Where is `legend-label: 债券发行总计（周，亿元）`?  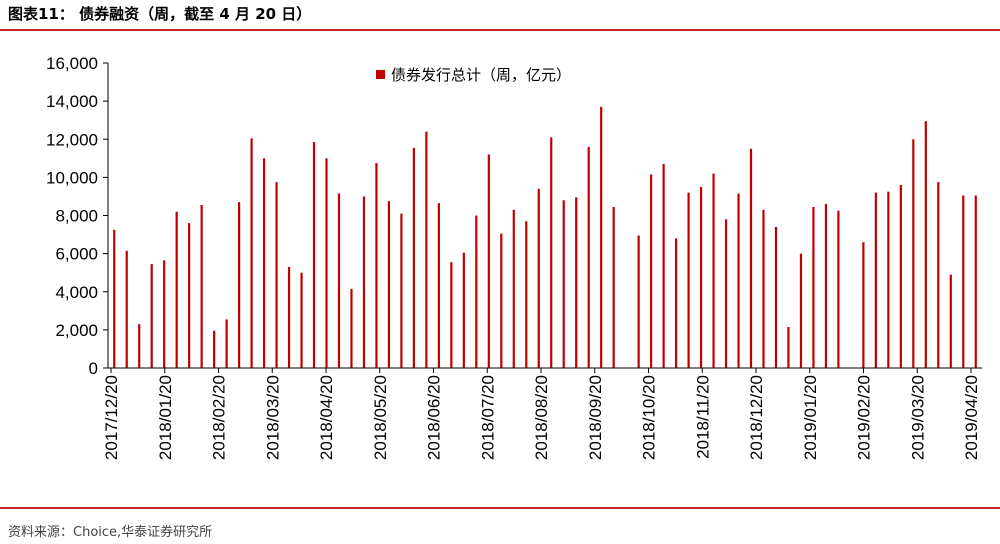 legend-label: 债券发行总计（周，亿元） is located at coordinates (481, 75).